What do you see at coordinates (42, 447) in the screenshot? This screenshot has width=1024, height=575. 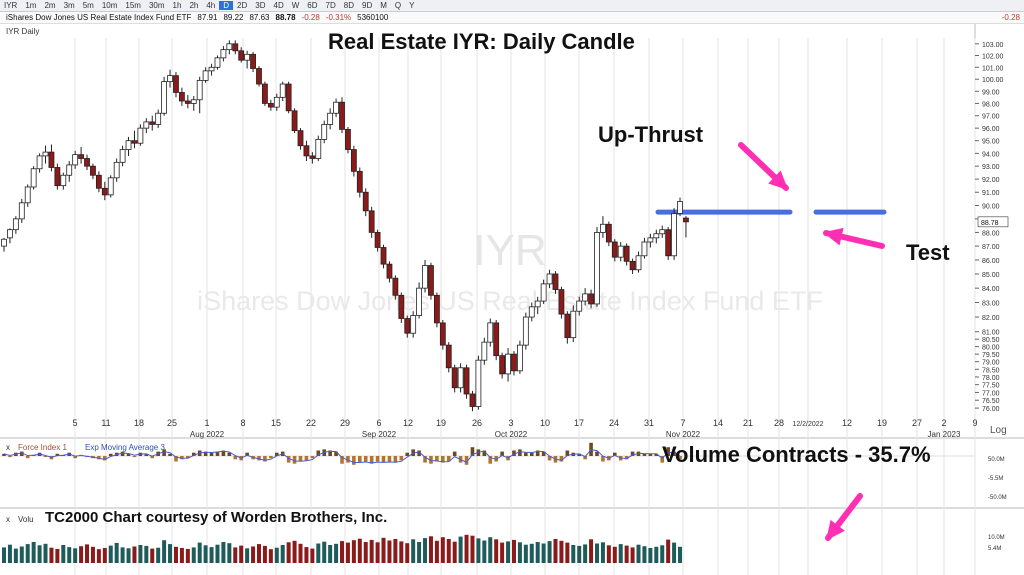 I see `force-index-label: Force Index 1` at bounding box center [42, 447].